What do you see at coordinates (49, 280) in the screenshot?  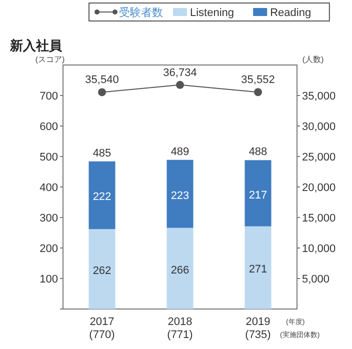 I see `y-tick-label: 100` at bounding box center [49, 280].